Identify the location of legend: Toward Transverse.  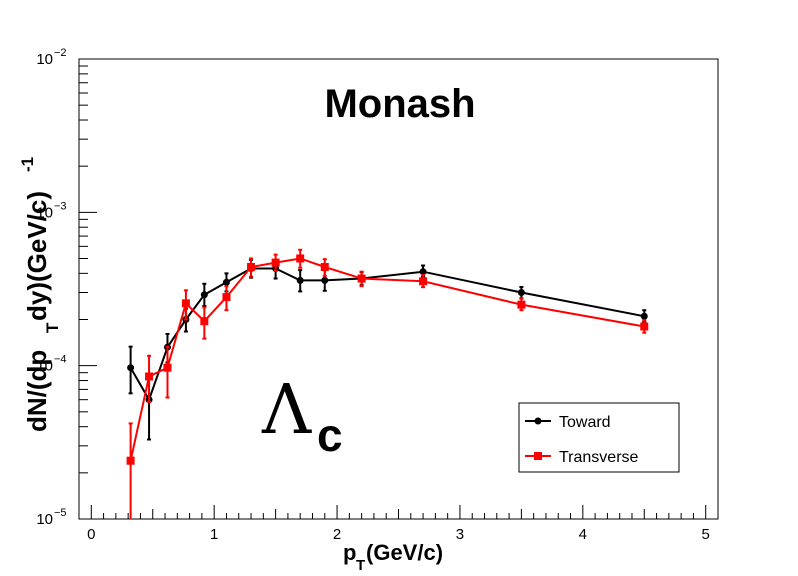
(599, 437).